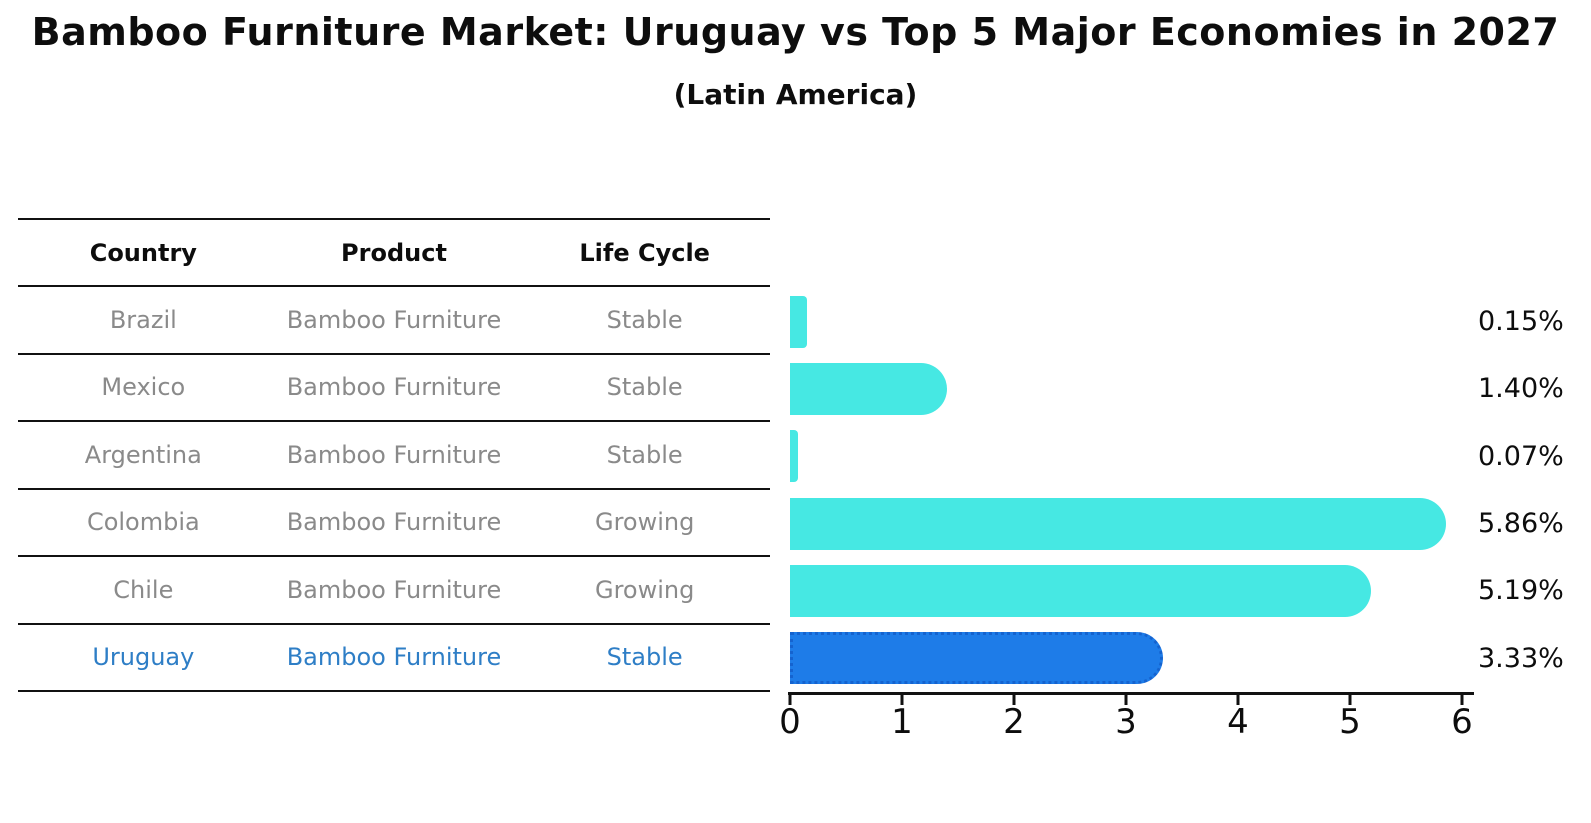  What do you see at coordinates (1238, 722) in the screenshot?
I see `x-axis-tick-label: 4` at bounding box center [1238, 722].